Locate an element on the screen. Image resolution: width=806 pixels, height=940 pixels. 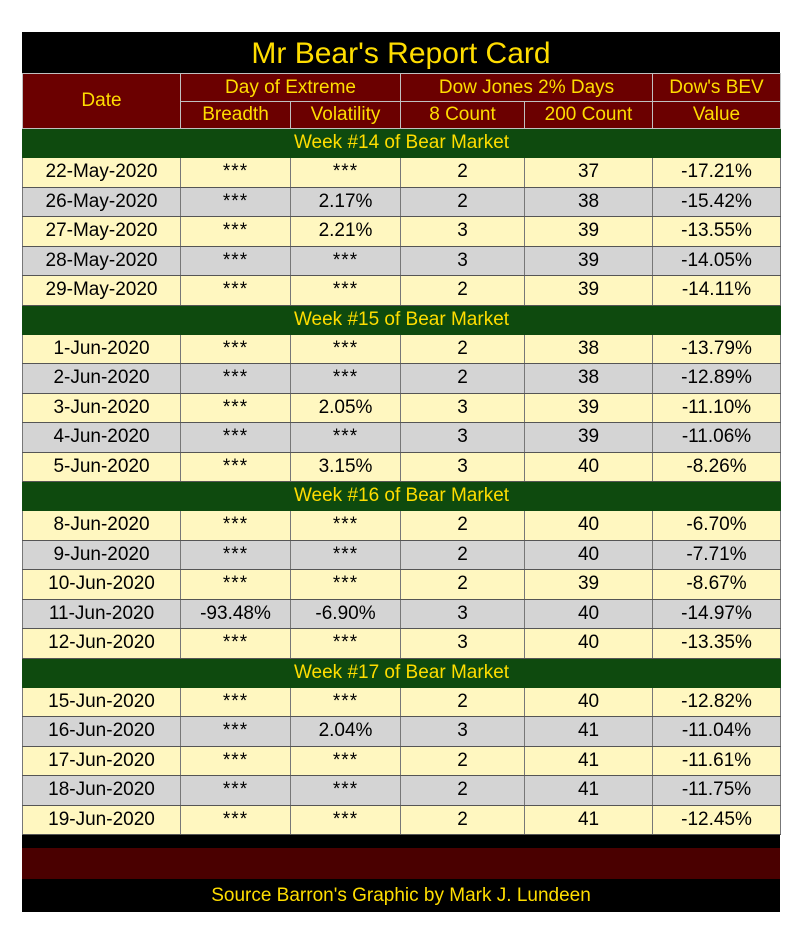
report-title: Mr Bear's Report Card is located at coordinates (401, 53).